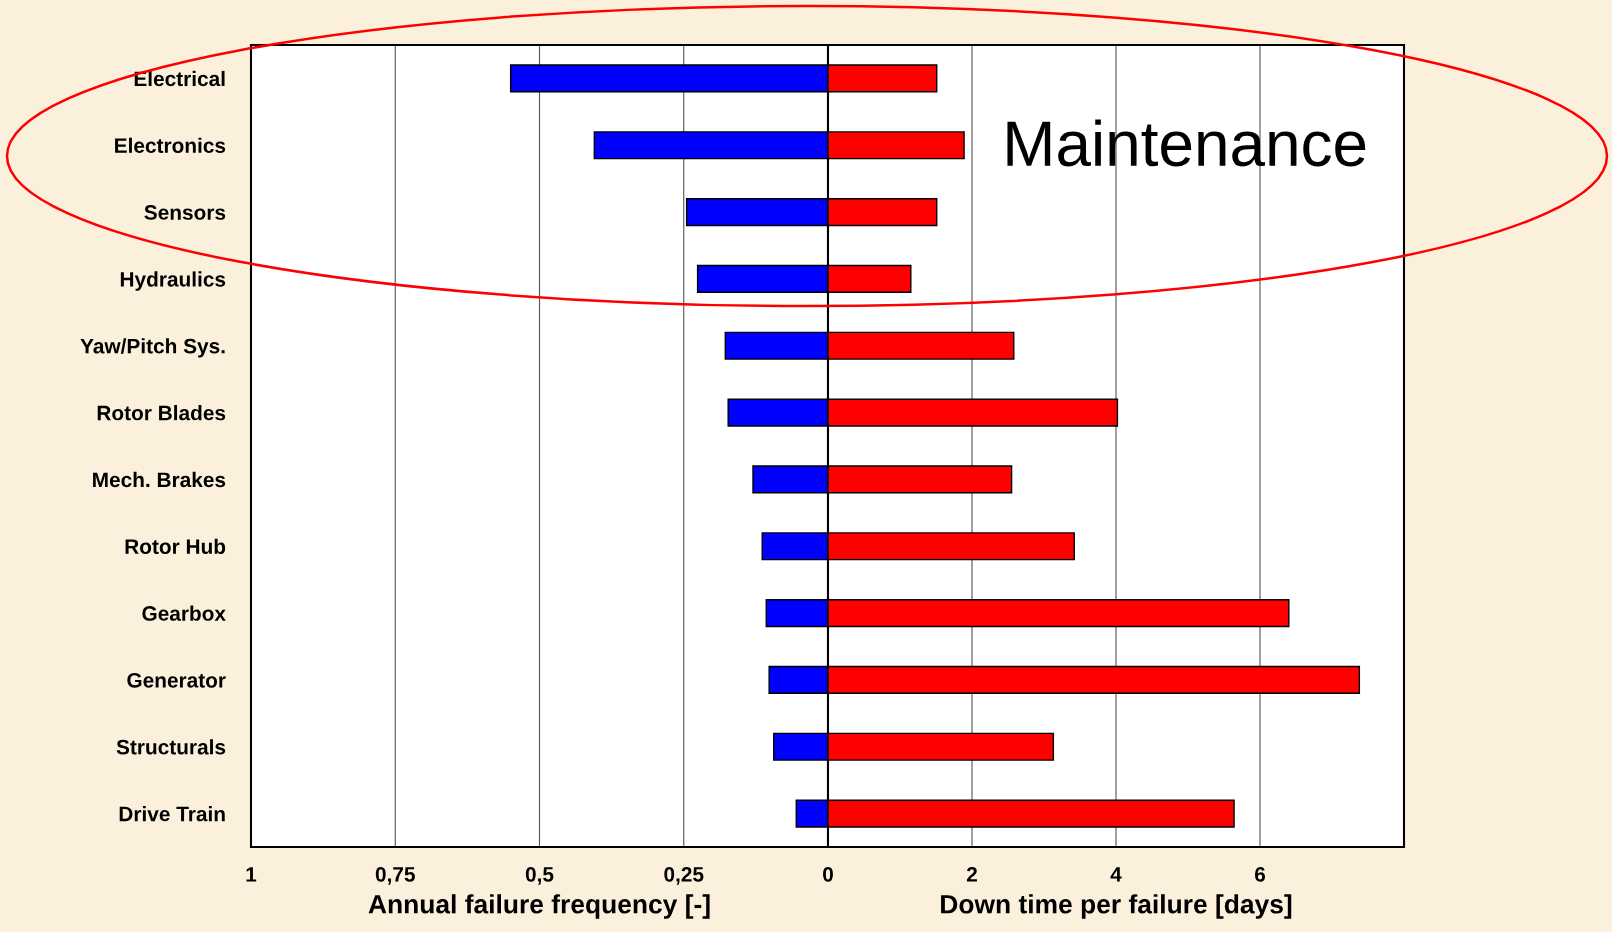  What do you see at coordinates (539, 875) in the screenshot?
I see `x-tick-label: 0,5` at bounding box center [539, 875].